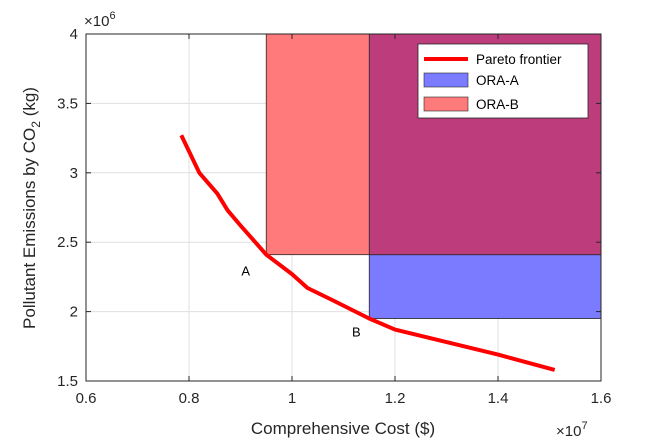  What do you see at coordinates (74, 34) in the screenshot?
I see `y-tick-label-5: 4` at bounding box center [74, 34].